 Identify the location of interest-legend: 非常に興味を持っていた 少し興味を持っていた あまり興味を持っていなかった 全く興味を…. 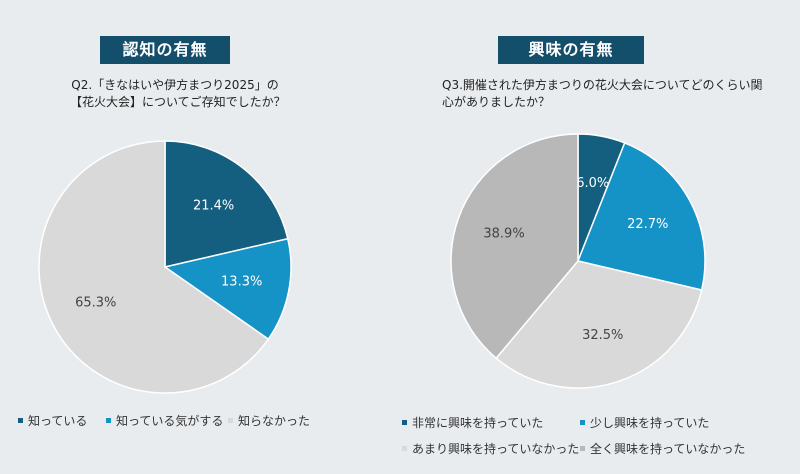
(597, 439).